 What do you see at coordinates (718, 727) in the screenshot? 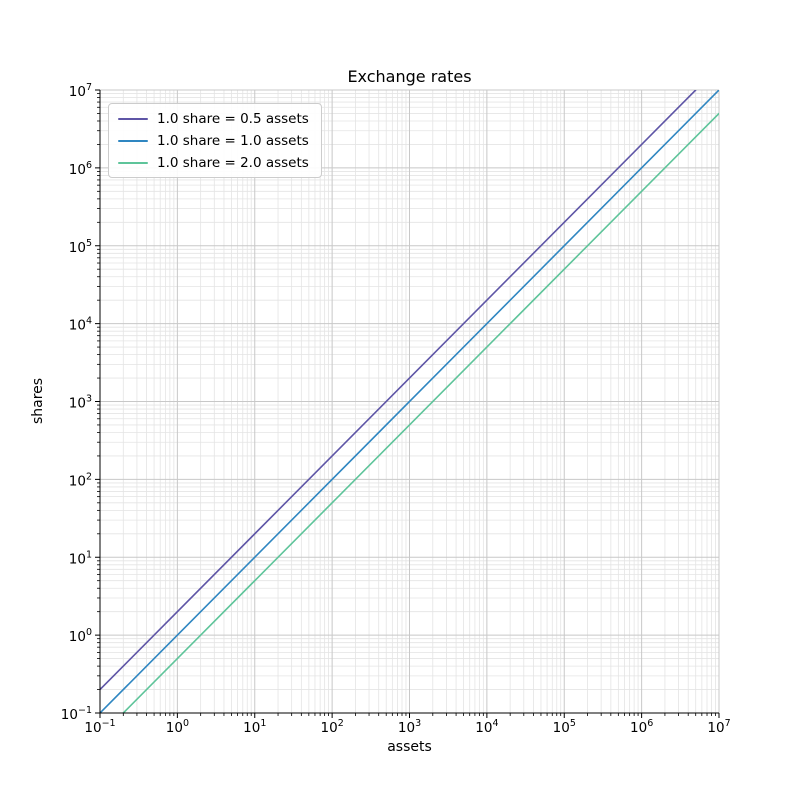
I see `x-tick-label: 10⁷` at bounding box center [718, 727].